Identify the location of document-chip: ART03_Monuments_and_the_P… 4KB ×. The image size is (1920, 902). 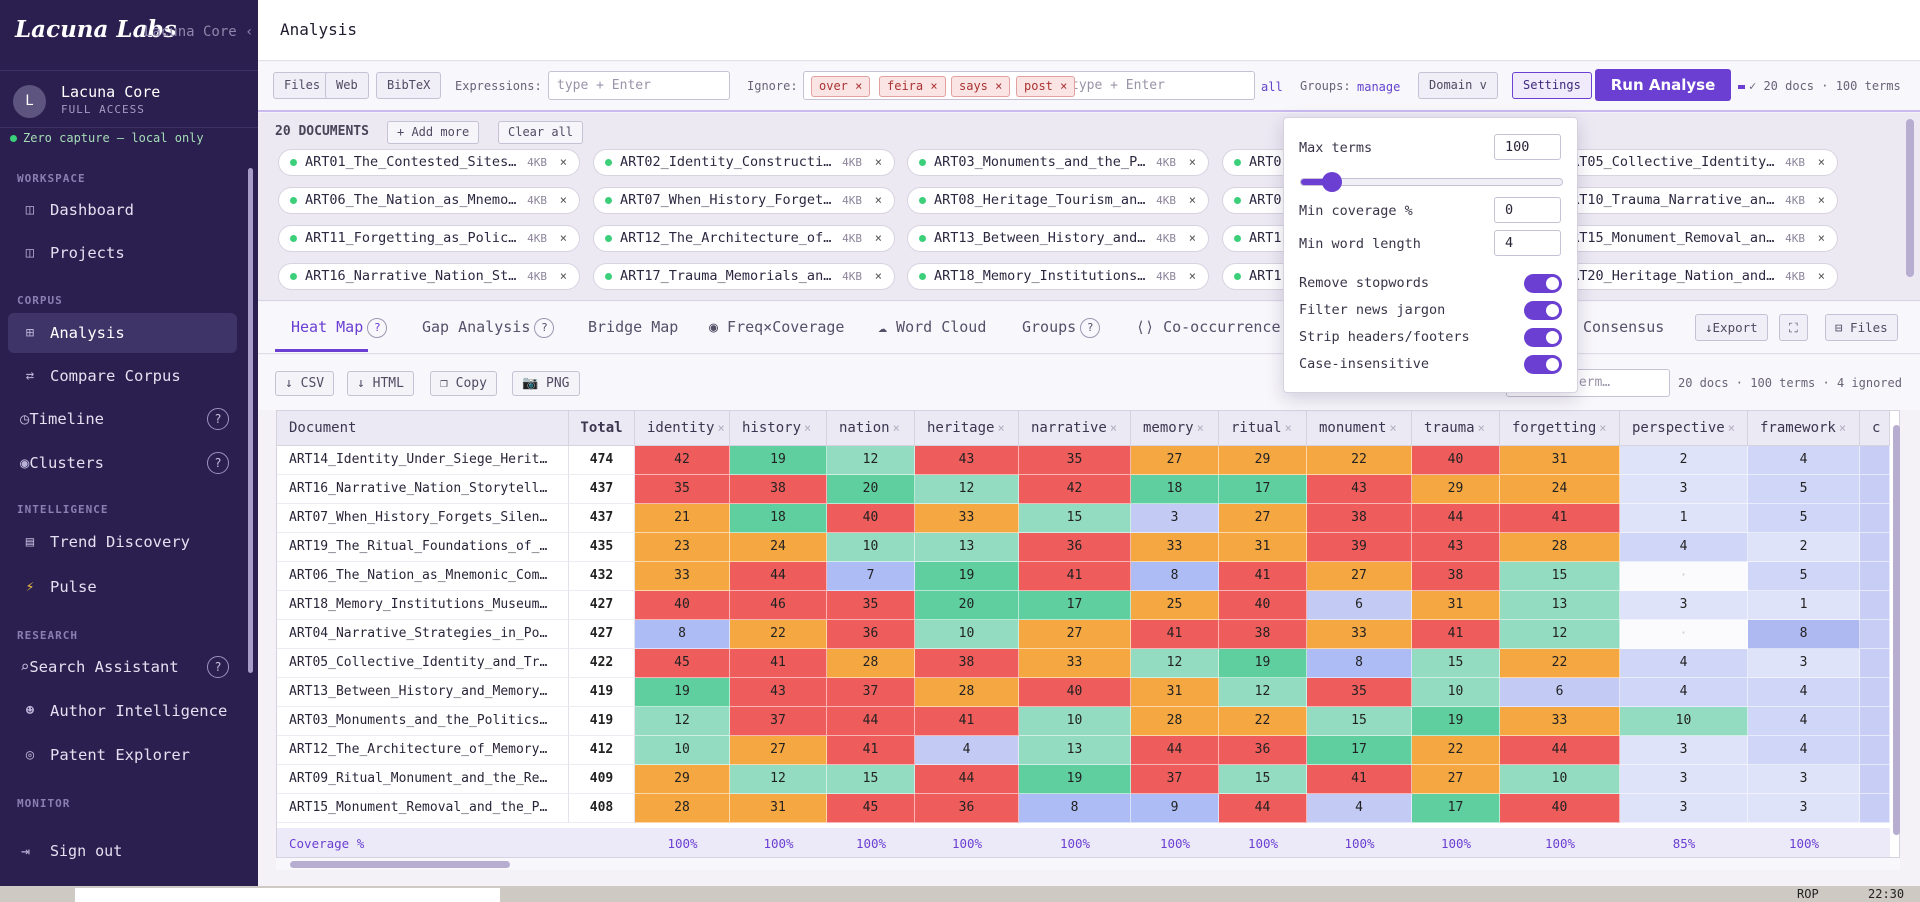
(1058, 162).